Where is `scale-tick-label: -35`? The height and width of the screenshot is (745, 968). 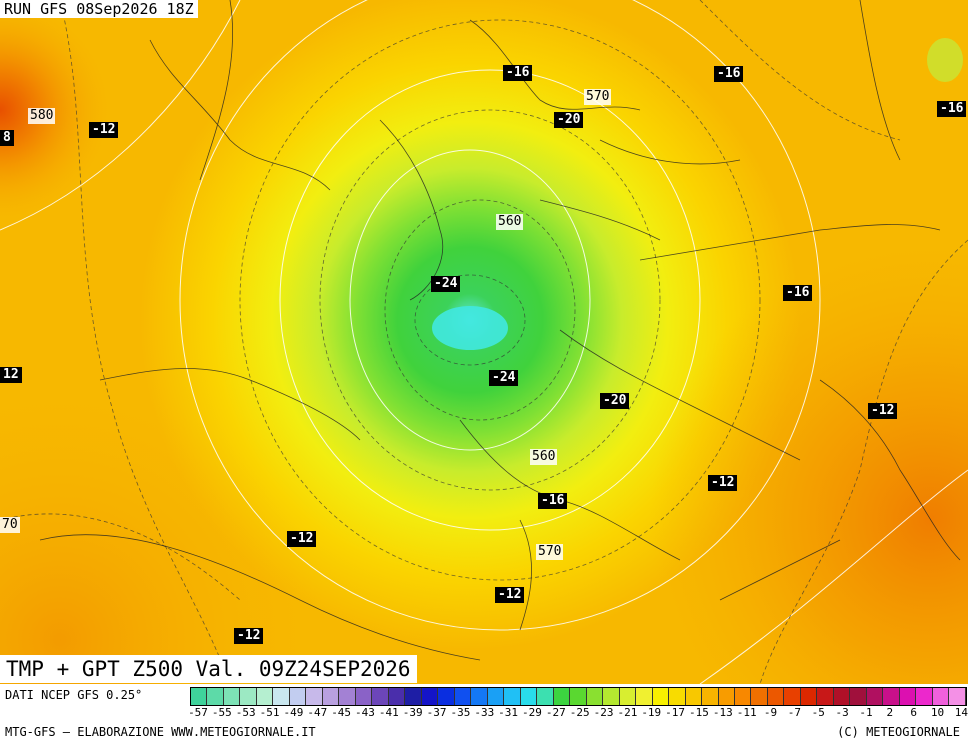
scale-tick-label: -35 is located at coordinates (460, 712).